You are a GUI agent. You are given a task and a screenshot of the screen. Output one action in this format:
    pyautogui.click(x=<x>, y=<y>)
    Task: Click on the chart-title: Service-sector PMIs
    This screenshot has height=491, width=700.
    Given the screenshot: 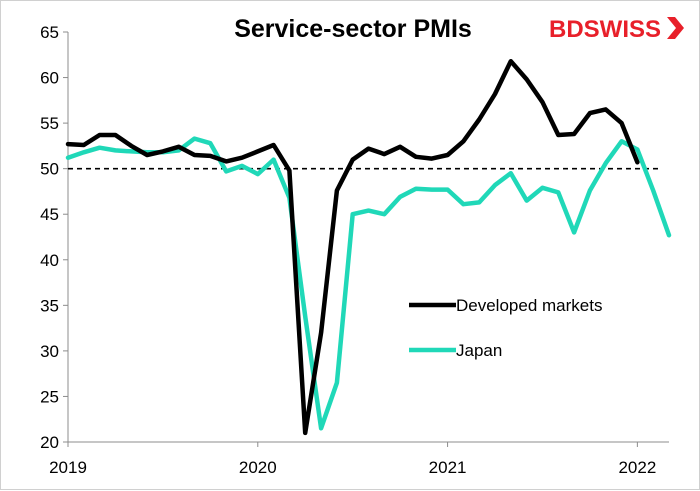 What is the action you would take?
    pyautogui.click(x=353, y=29)
    